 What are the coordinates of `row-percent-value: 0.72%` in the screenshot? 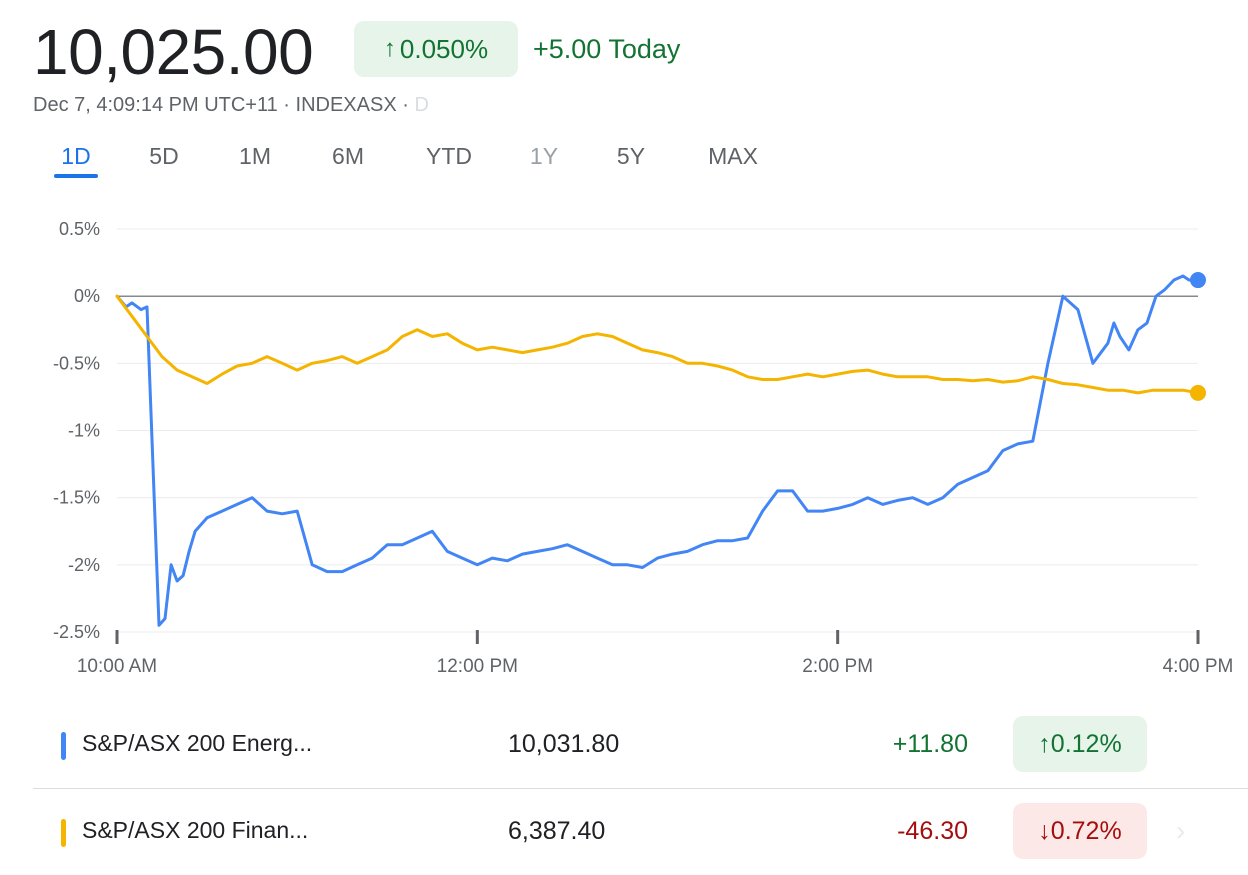 It's located at (1086, 830).